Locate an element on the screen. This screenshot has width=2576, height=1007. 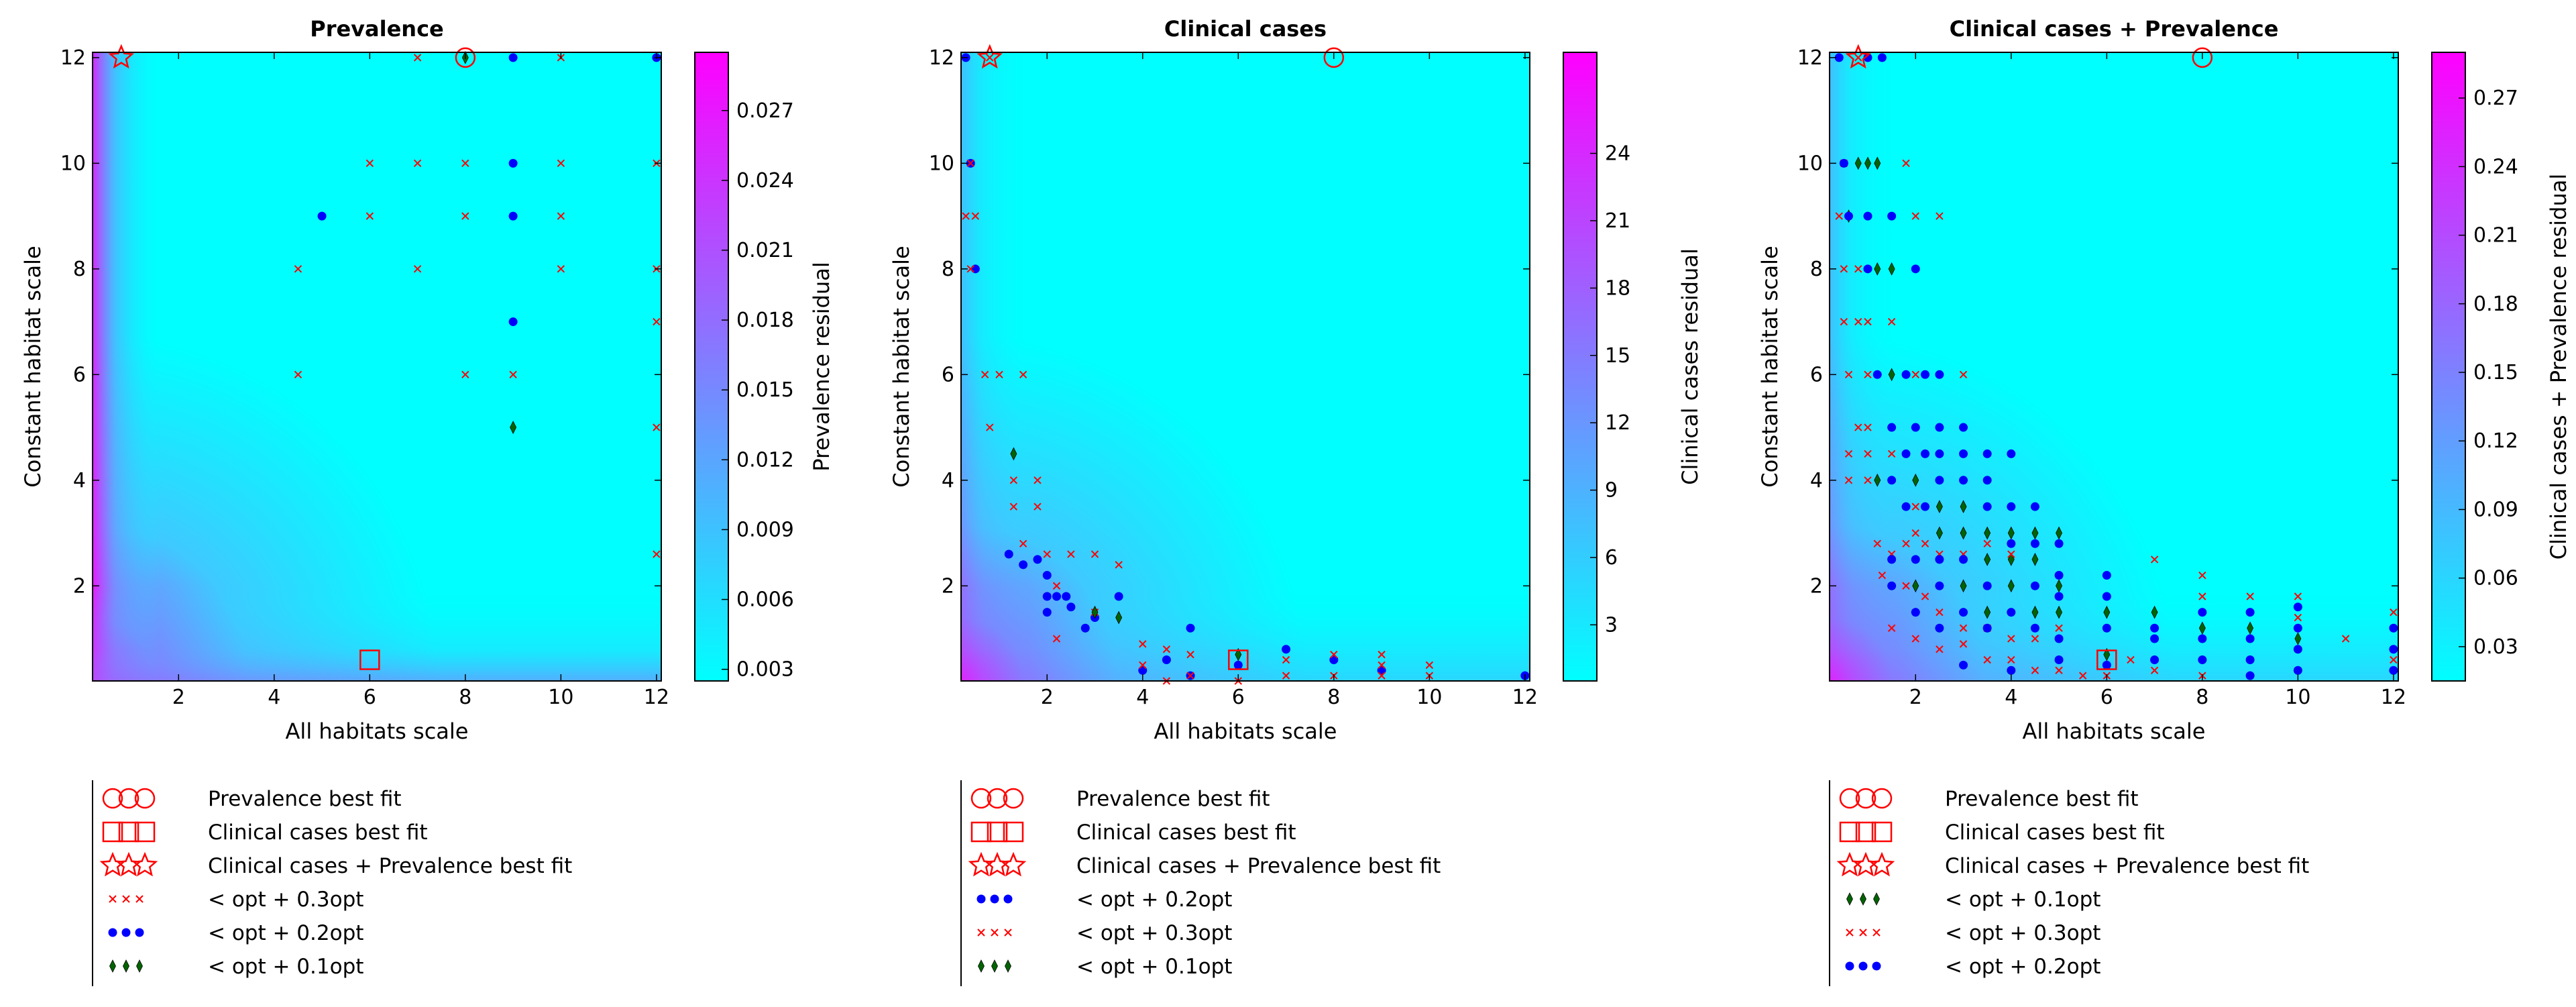
colorbar-tick-label: 3 is located at coordinates (1611, 625).